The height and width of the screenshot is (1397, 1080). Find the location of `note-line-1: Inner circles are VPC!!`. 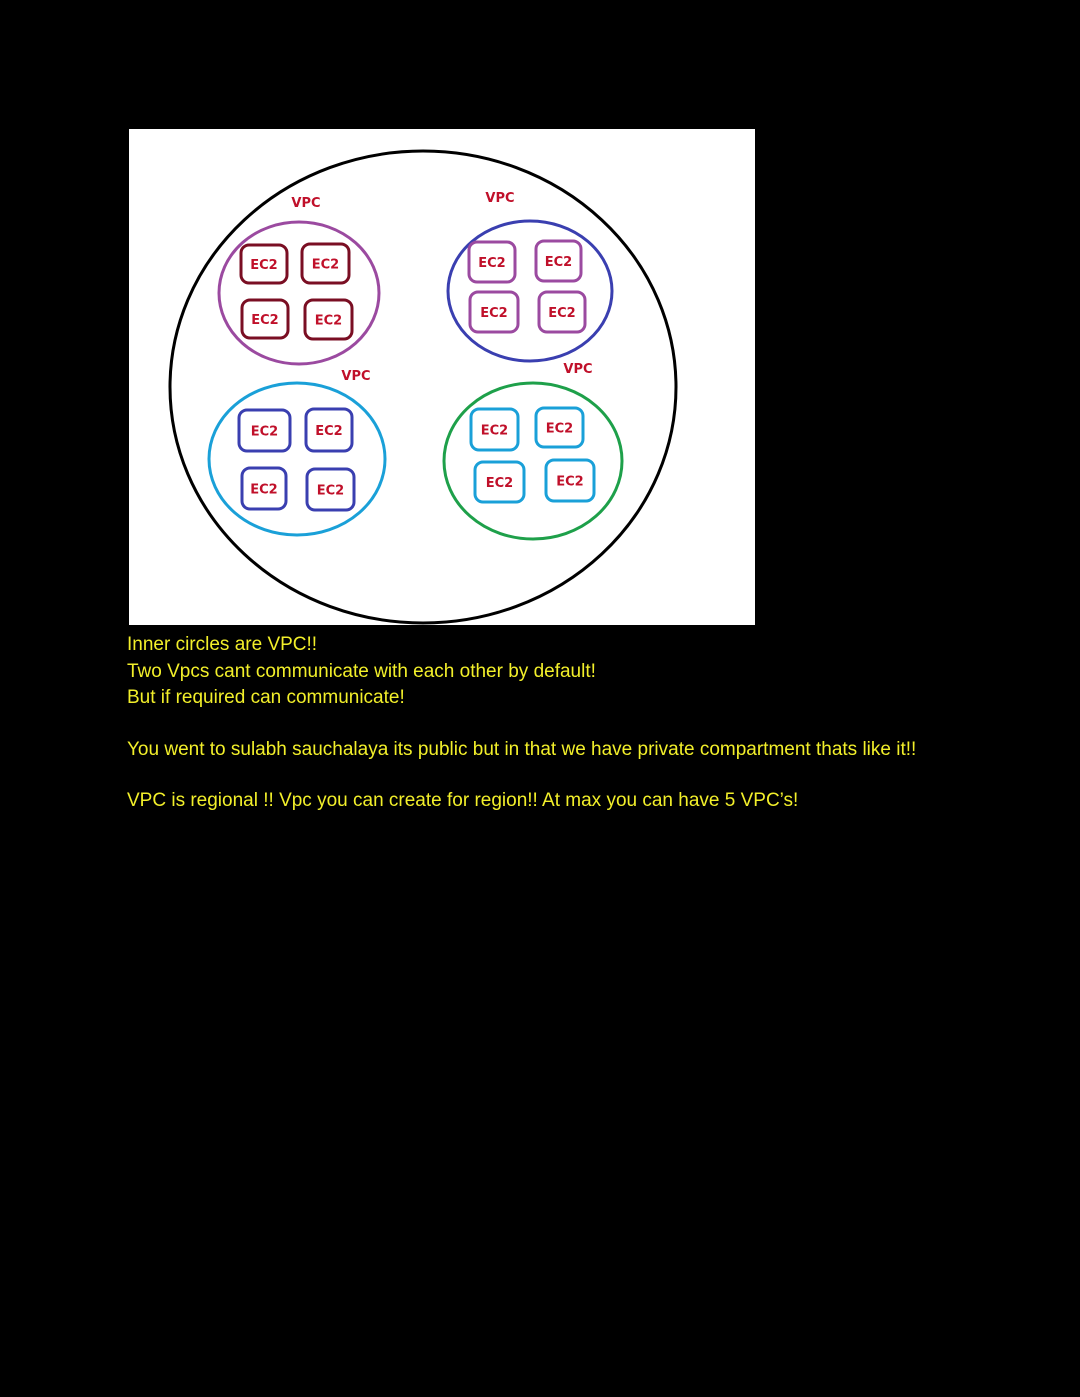

note-line-1: Inner circles are VPC!! is located at coordinates (222, 644).